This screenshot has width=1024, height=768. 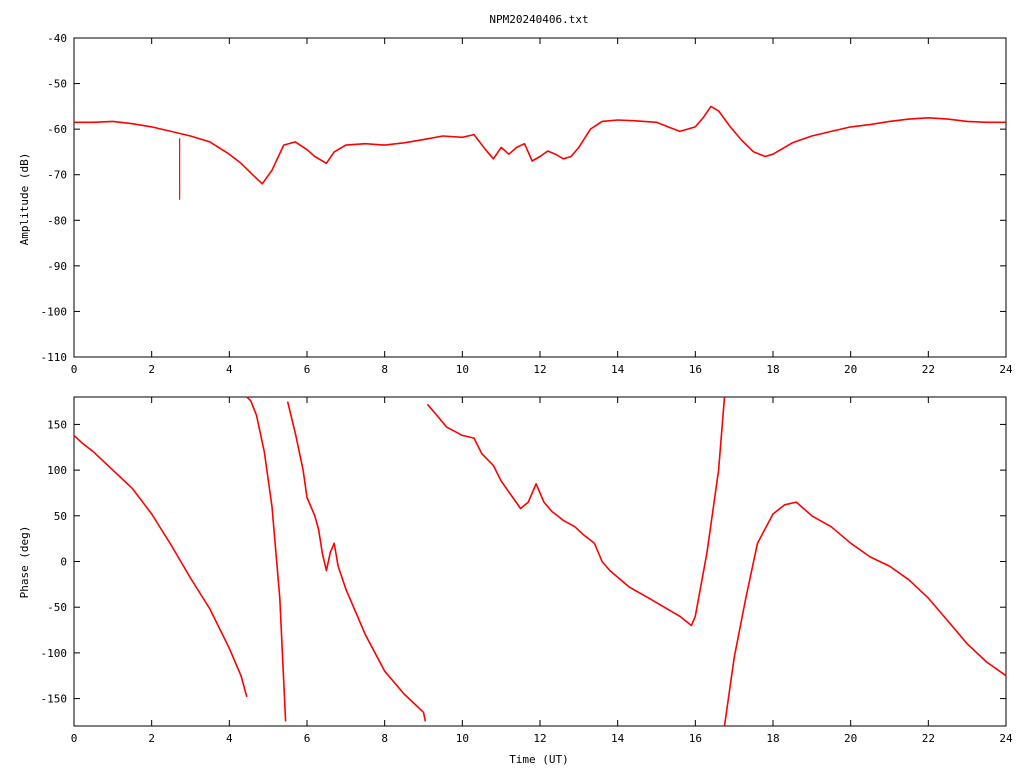 I want to click on chart-title: NPM20240406.txt, so click(x=538, y=19).